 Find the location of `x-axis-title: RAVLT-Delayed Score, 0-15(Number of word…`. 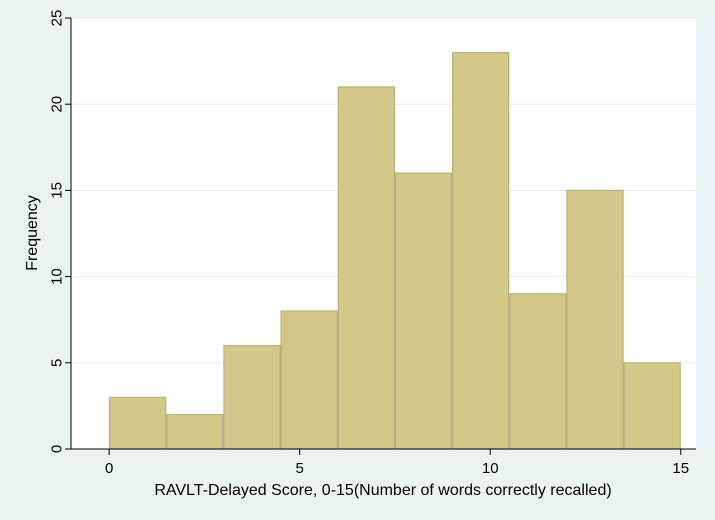

x-axis-title: RAVLT-Delayed Score, 0-15(Number of word… is located at coordinates (382, 490).